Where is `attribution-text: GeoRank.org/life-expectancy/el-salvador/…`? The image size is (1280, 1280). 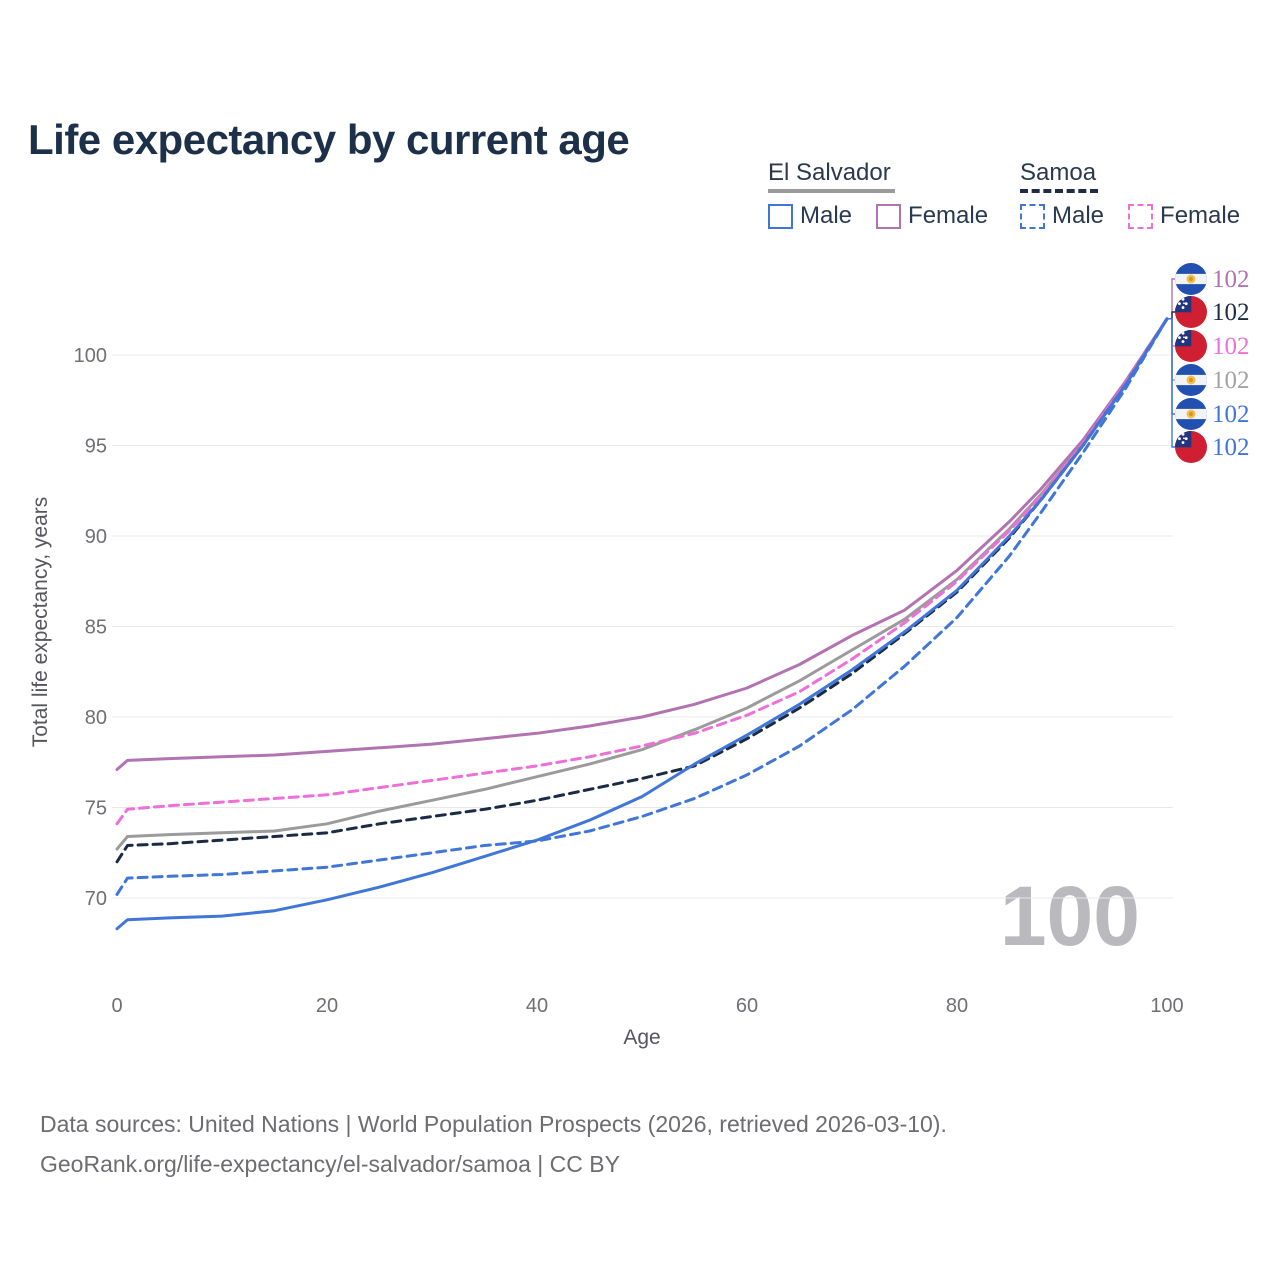
attribution-text: GeoRank.org/life-expectancy/el-salvador/… is located at coordinates (330, 1164).